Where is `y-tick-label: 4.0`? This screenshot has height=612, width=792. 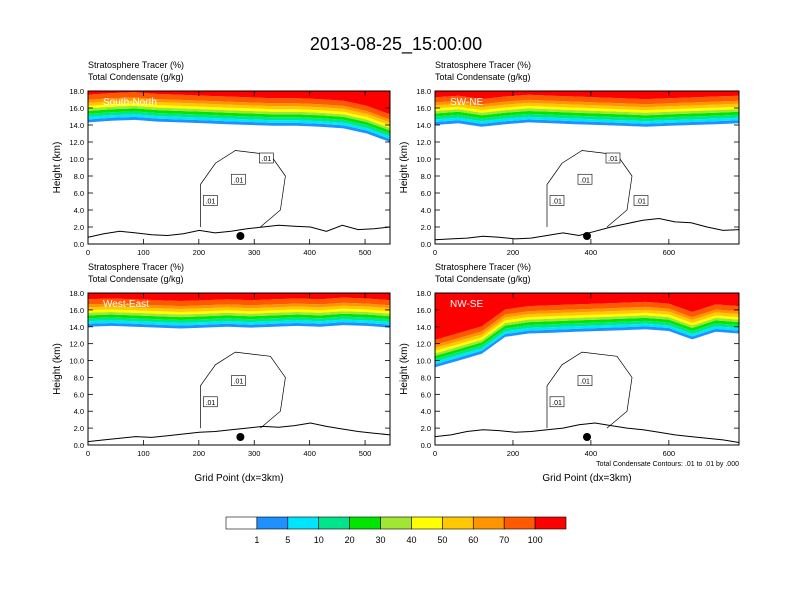
y-tick-label: 4.0 is located at coordinates (426, 210).